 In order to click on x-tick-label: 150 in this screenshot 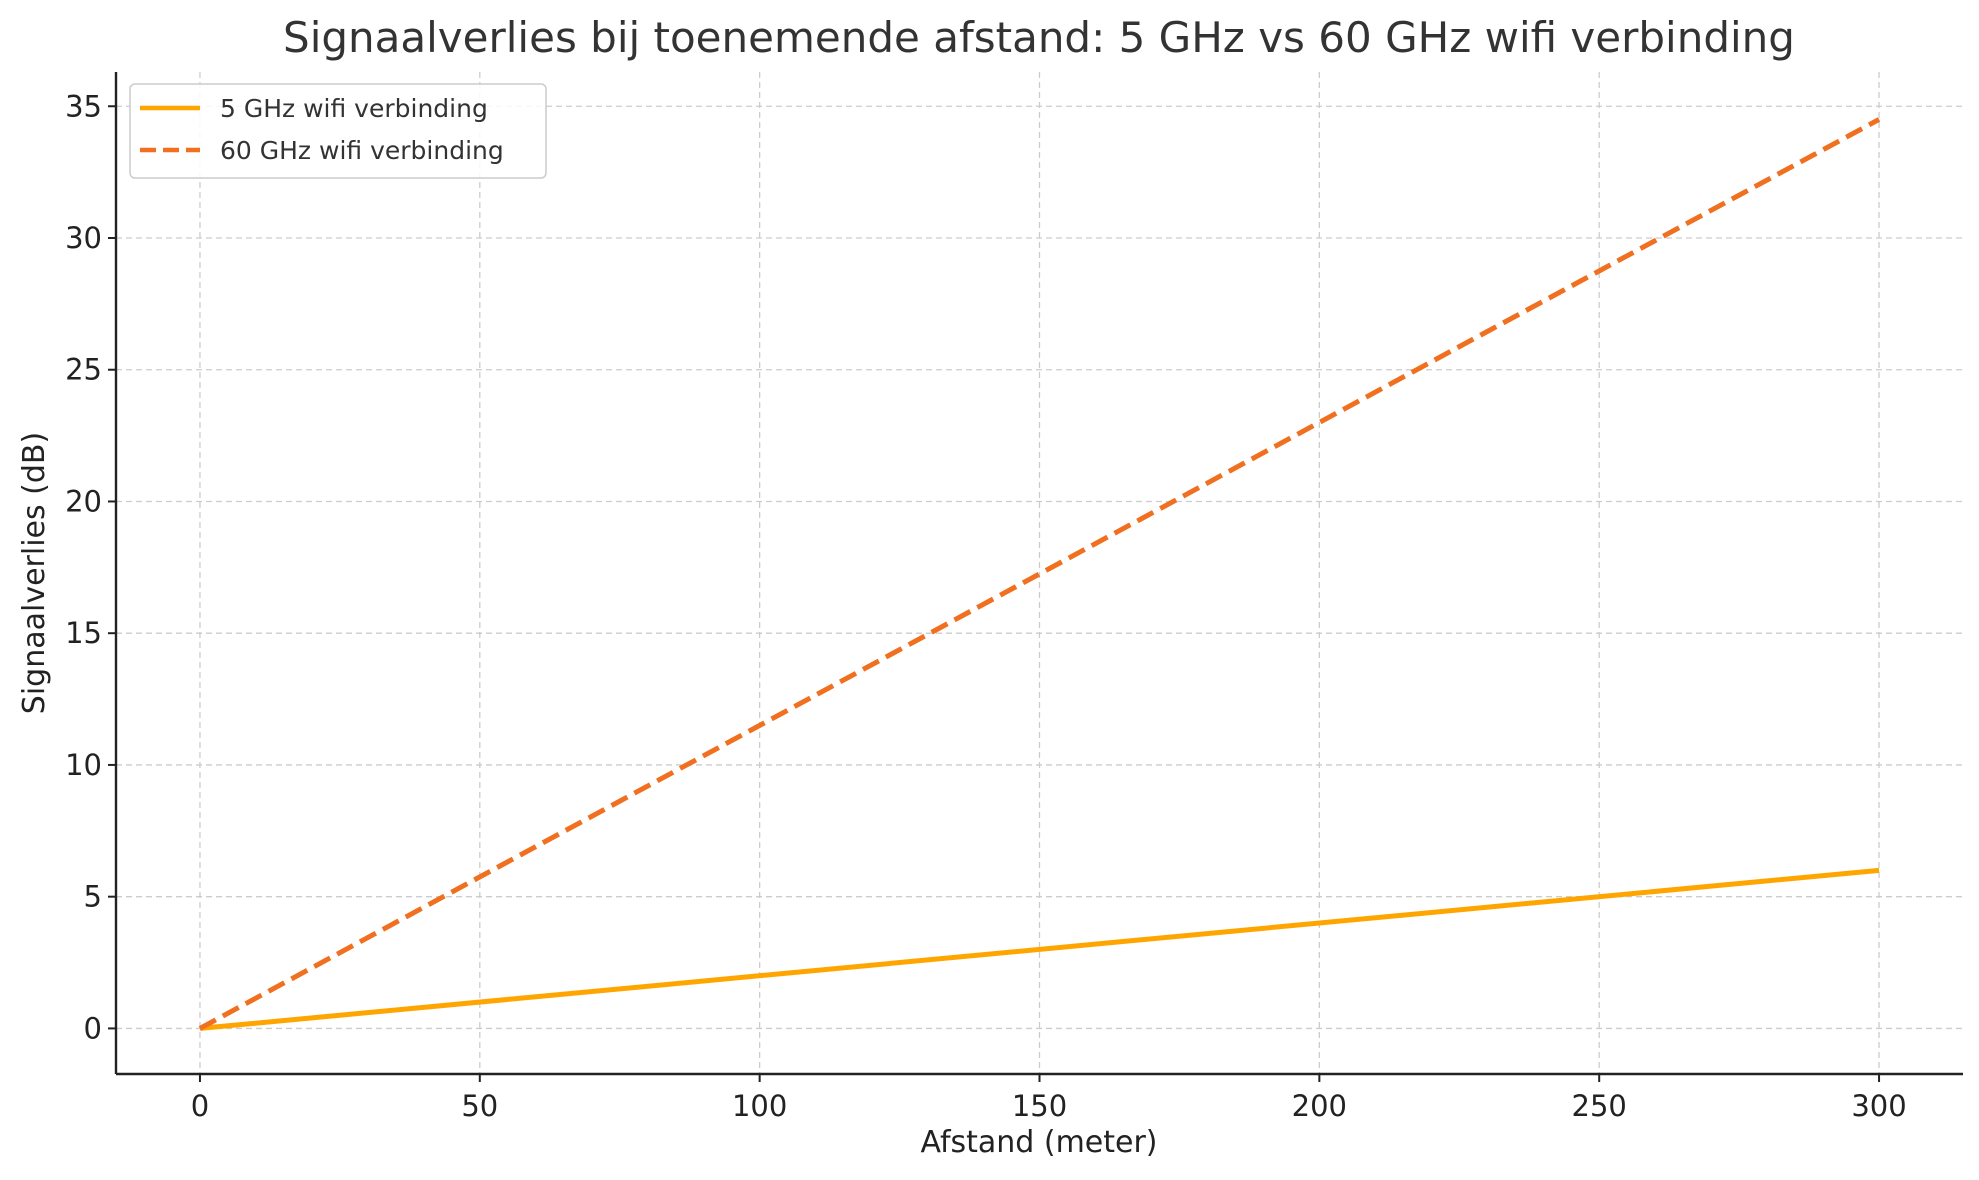, I will do `click(1039, 1106)`.